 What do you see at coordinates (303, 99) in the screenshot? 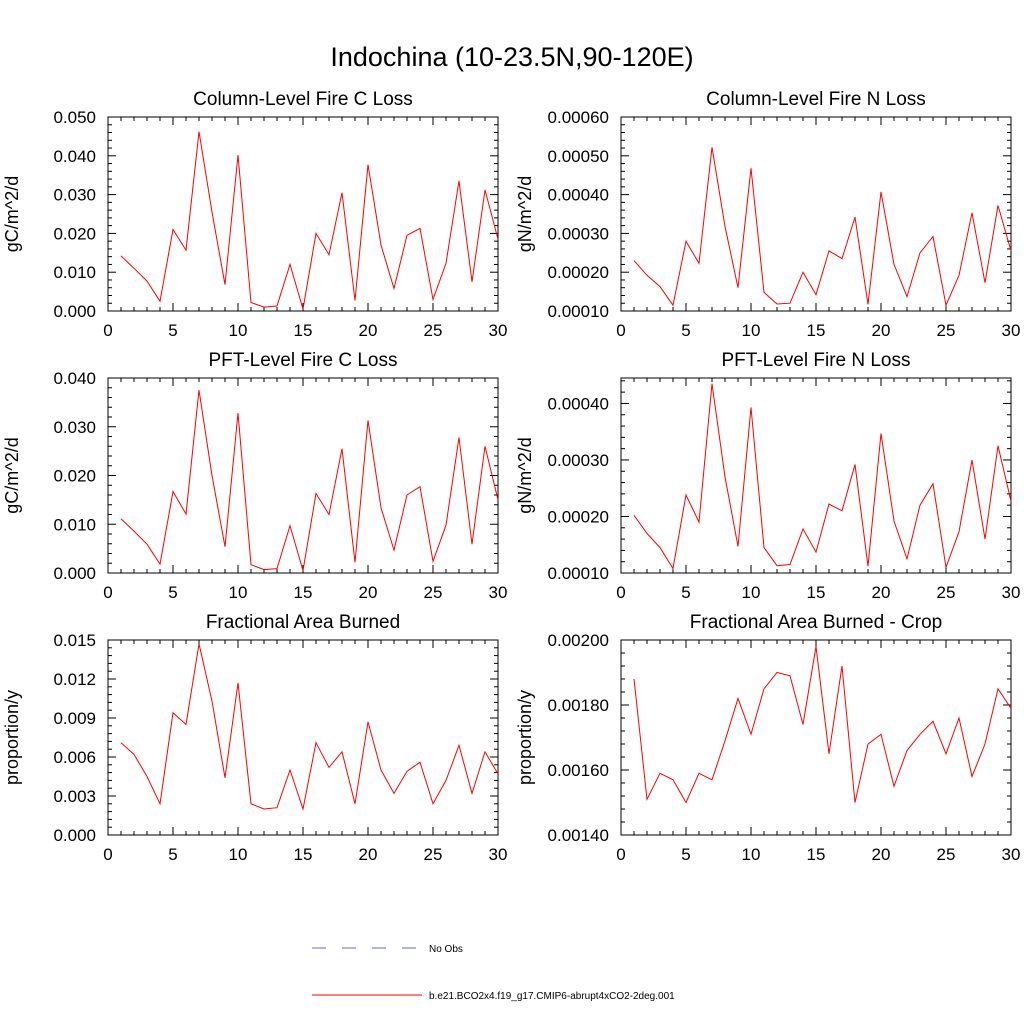
I see `panel-title: Column-Level Fire C Loss` at bounding box center [303, 99].